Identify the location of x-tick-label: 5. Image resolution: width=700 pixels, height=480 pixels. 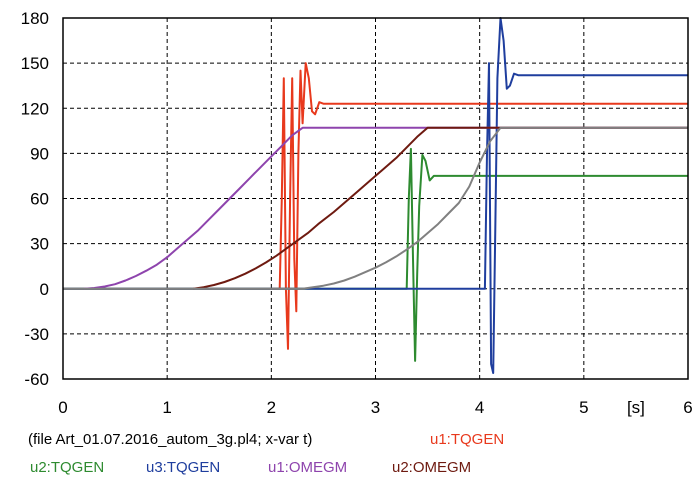
(583, 407).